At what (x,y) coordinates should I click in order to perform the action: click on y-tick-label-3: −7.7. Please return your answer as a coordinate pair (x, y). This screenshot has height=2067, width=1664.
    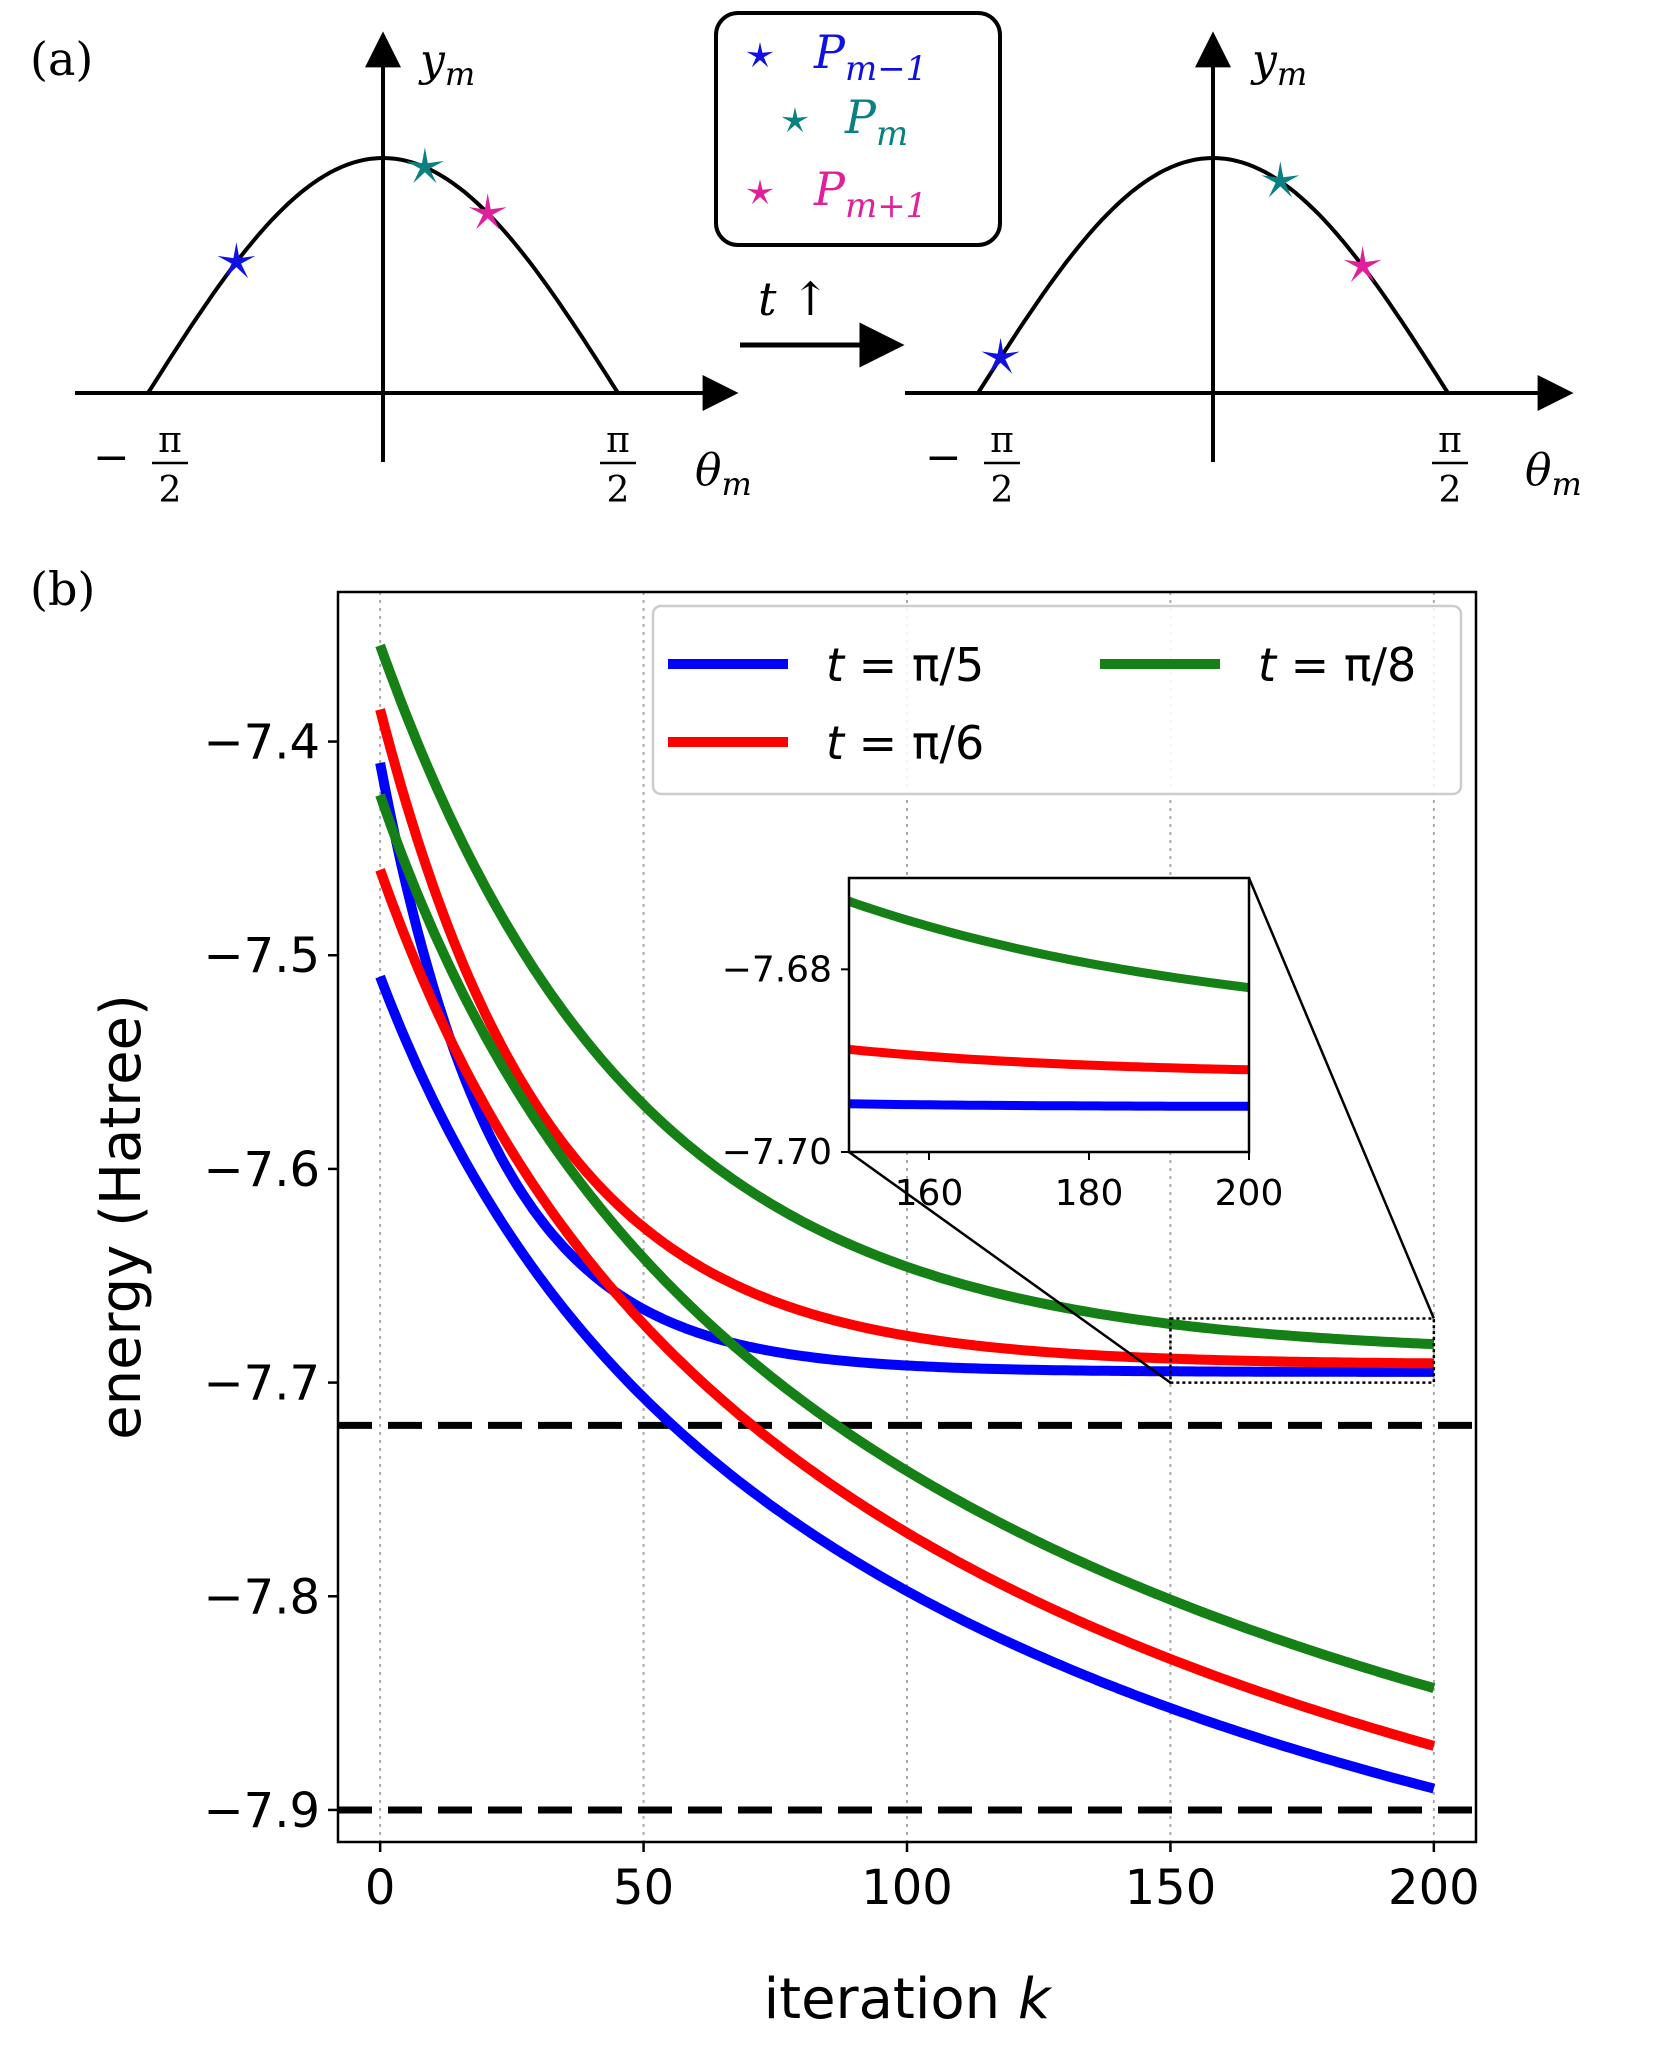
    Looking at the image, I should click on (261, 1384).